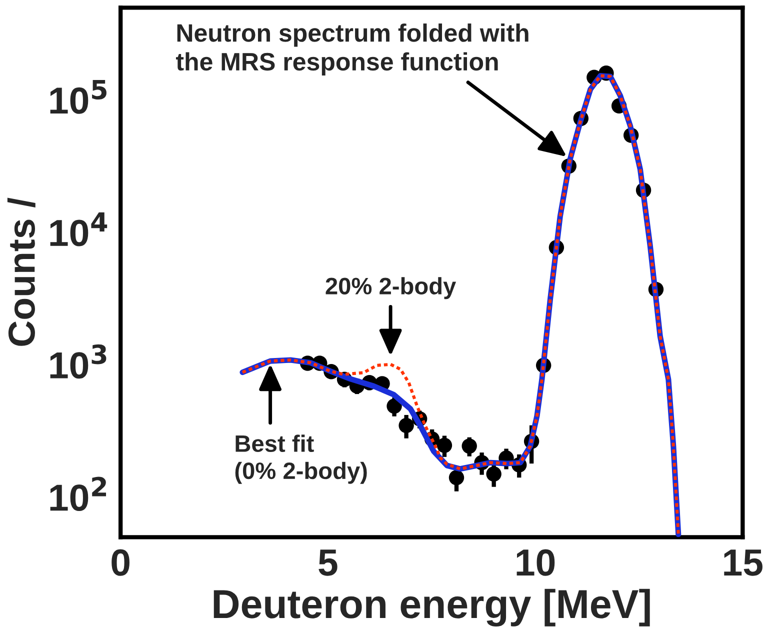 This screenshot has width=768, height=638. I want to click on x-tick-label: 10, so click(535, 562).